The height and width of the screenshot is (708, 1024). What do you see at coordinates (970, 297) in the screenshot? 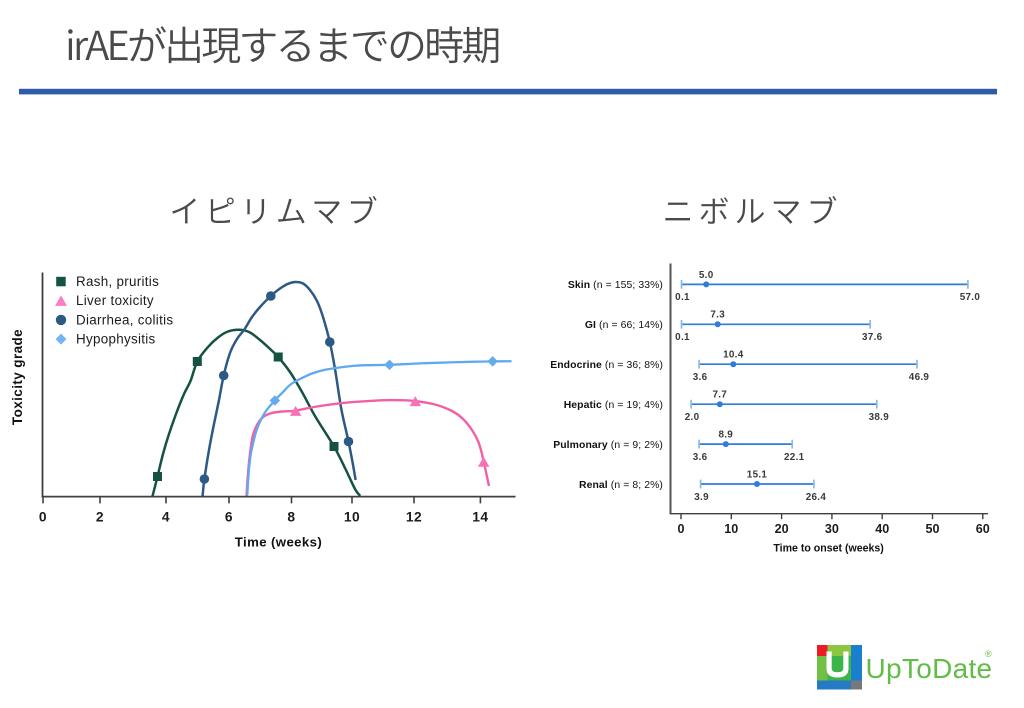
I see `svg-text: 57.0` at bounding box center [970, 297].